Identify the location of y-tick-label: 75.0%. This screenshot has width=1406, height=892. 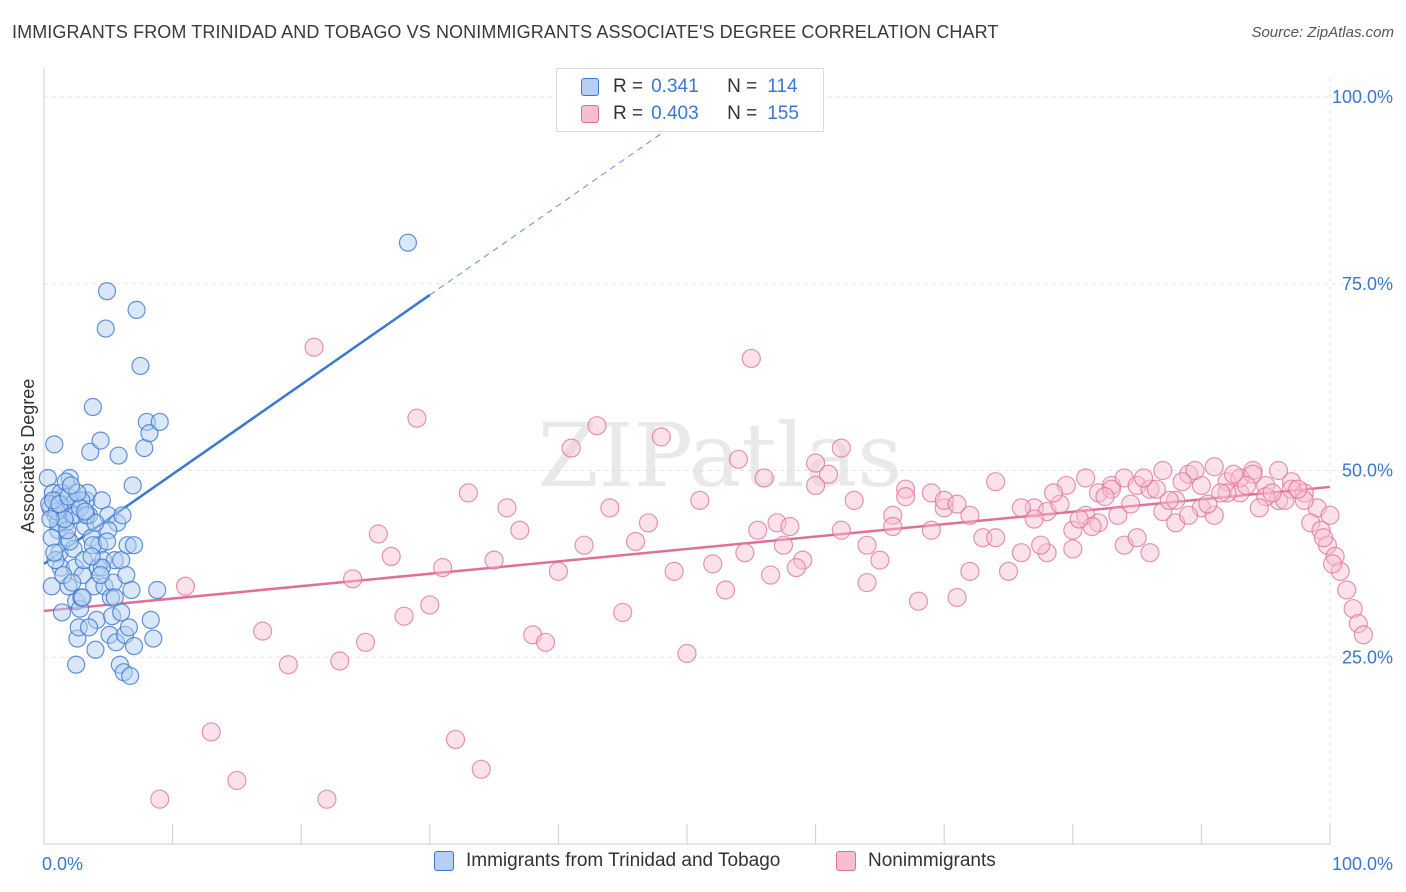
(1367, 284).